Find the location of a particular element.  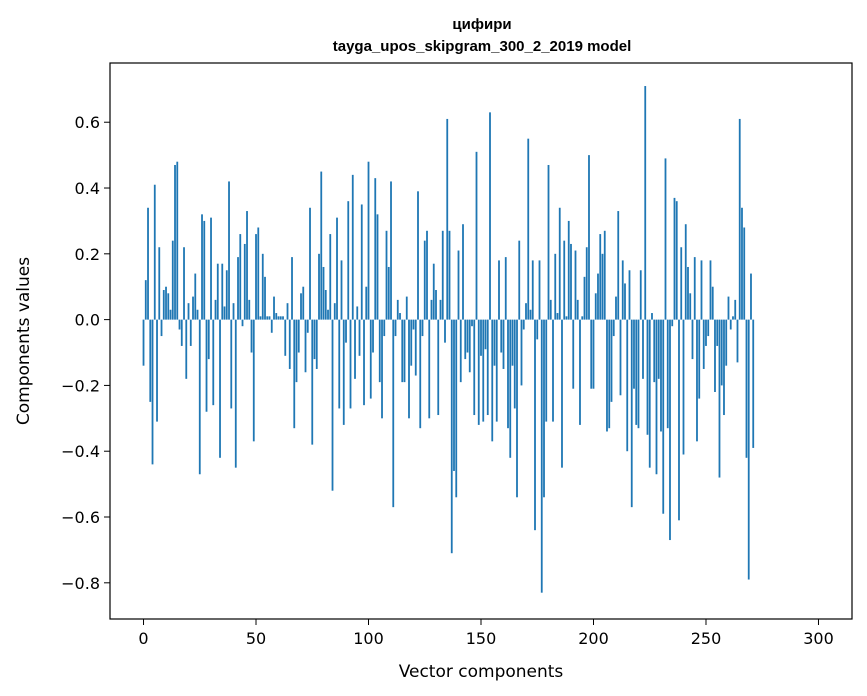

x-tick-label: 250 is located at coordinates (706, 638).